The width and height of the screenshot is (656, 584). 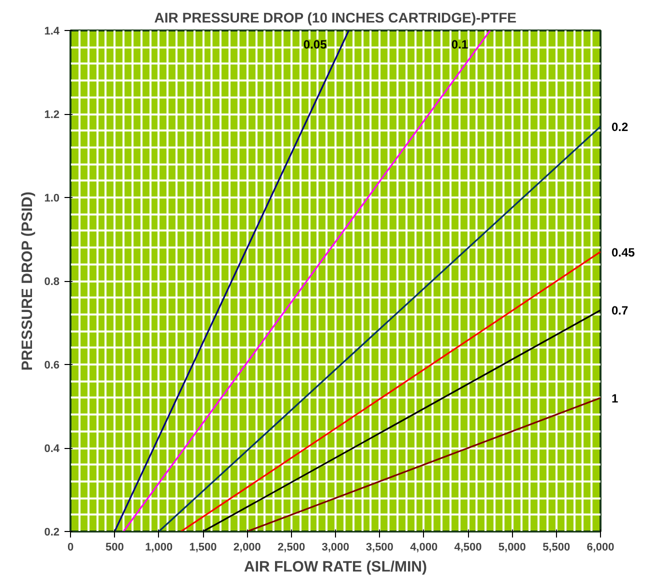 What do you see at coordinates (52, 532) in the screenshot?
I see `y-tick-label: 0.2` at bounding box center [52, 532].